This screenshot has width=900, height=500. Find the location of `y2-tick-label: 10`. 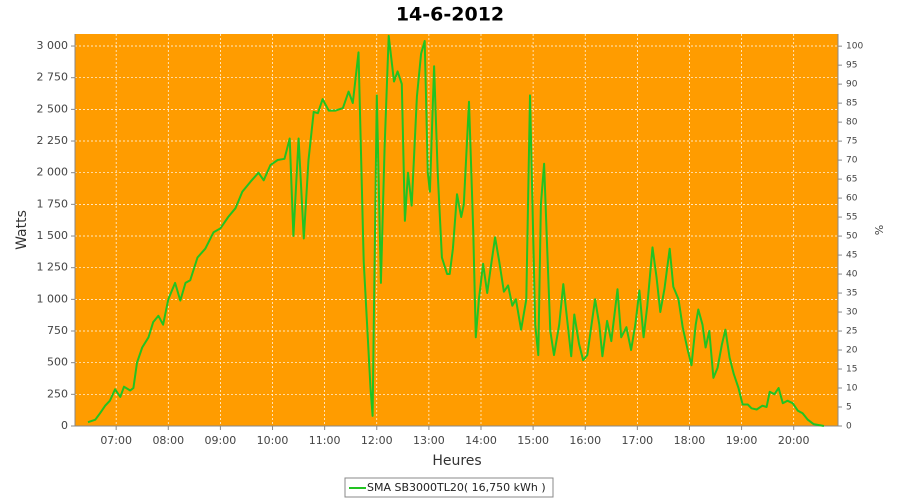

y2-tick-label: 10 is located at coordinates (852, 389).